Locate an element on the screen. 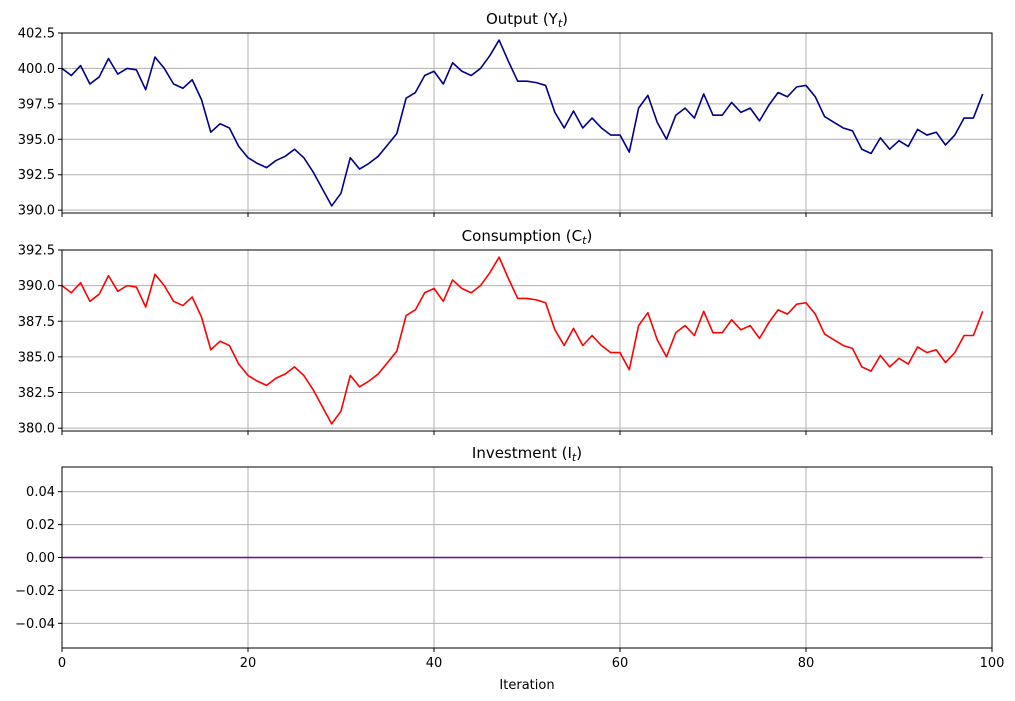  y-tick-label: 402.5 is located at coordinates (36, 34).